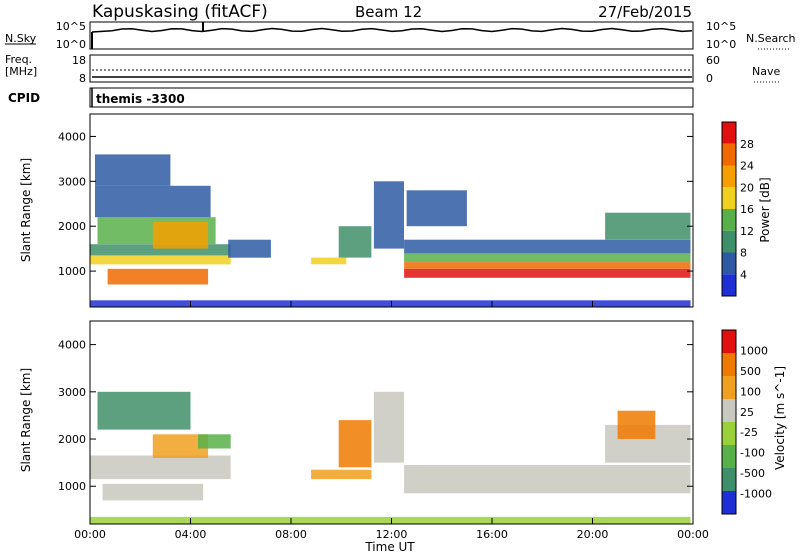 This screenshot has height=554, width=800. Describe the element at coordinates (492, 534) in the screenshot. I see `time-x-tick-label: 16:00` at that location.